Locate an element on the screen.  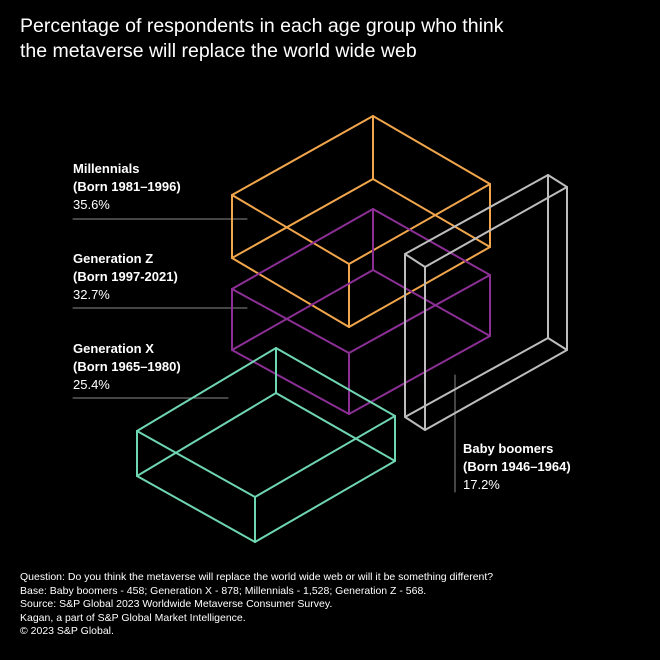
label-baby-boomers-value: 17.2% is located at coordinates (481, 484).